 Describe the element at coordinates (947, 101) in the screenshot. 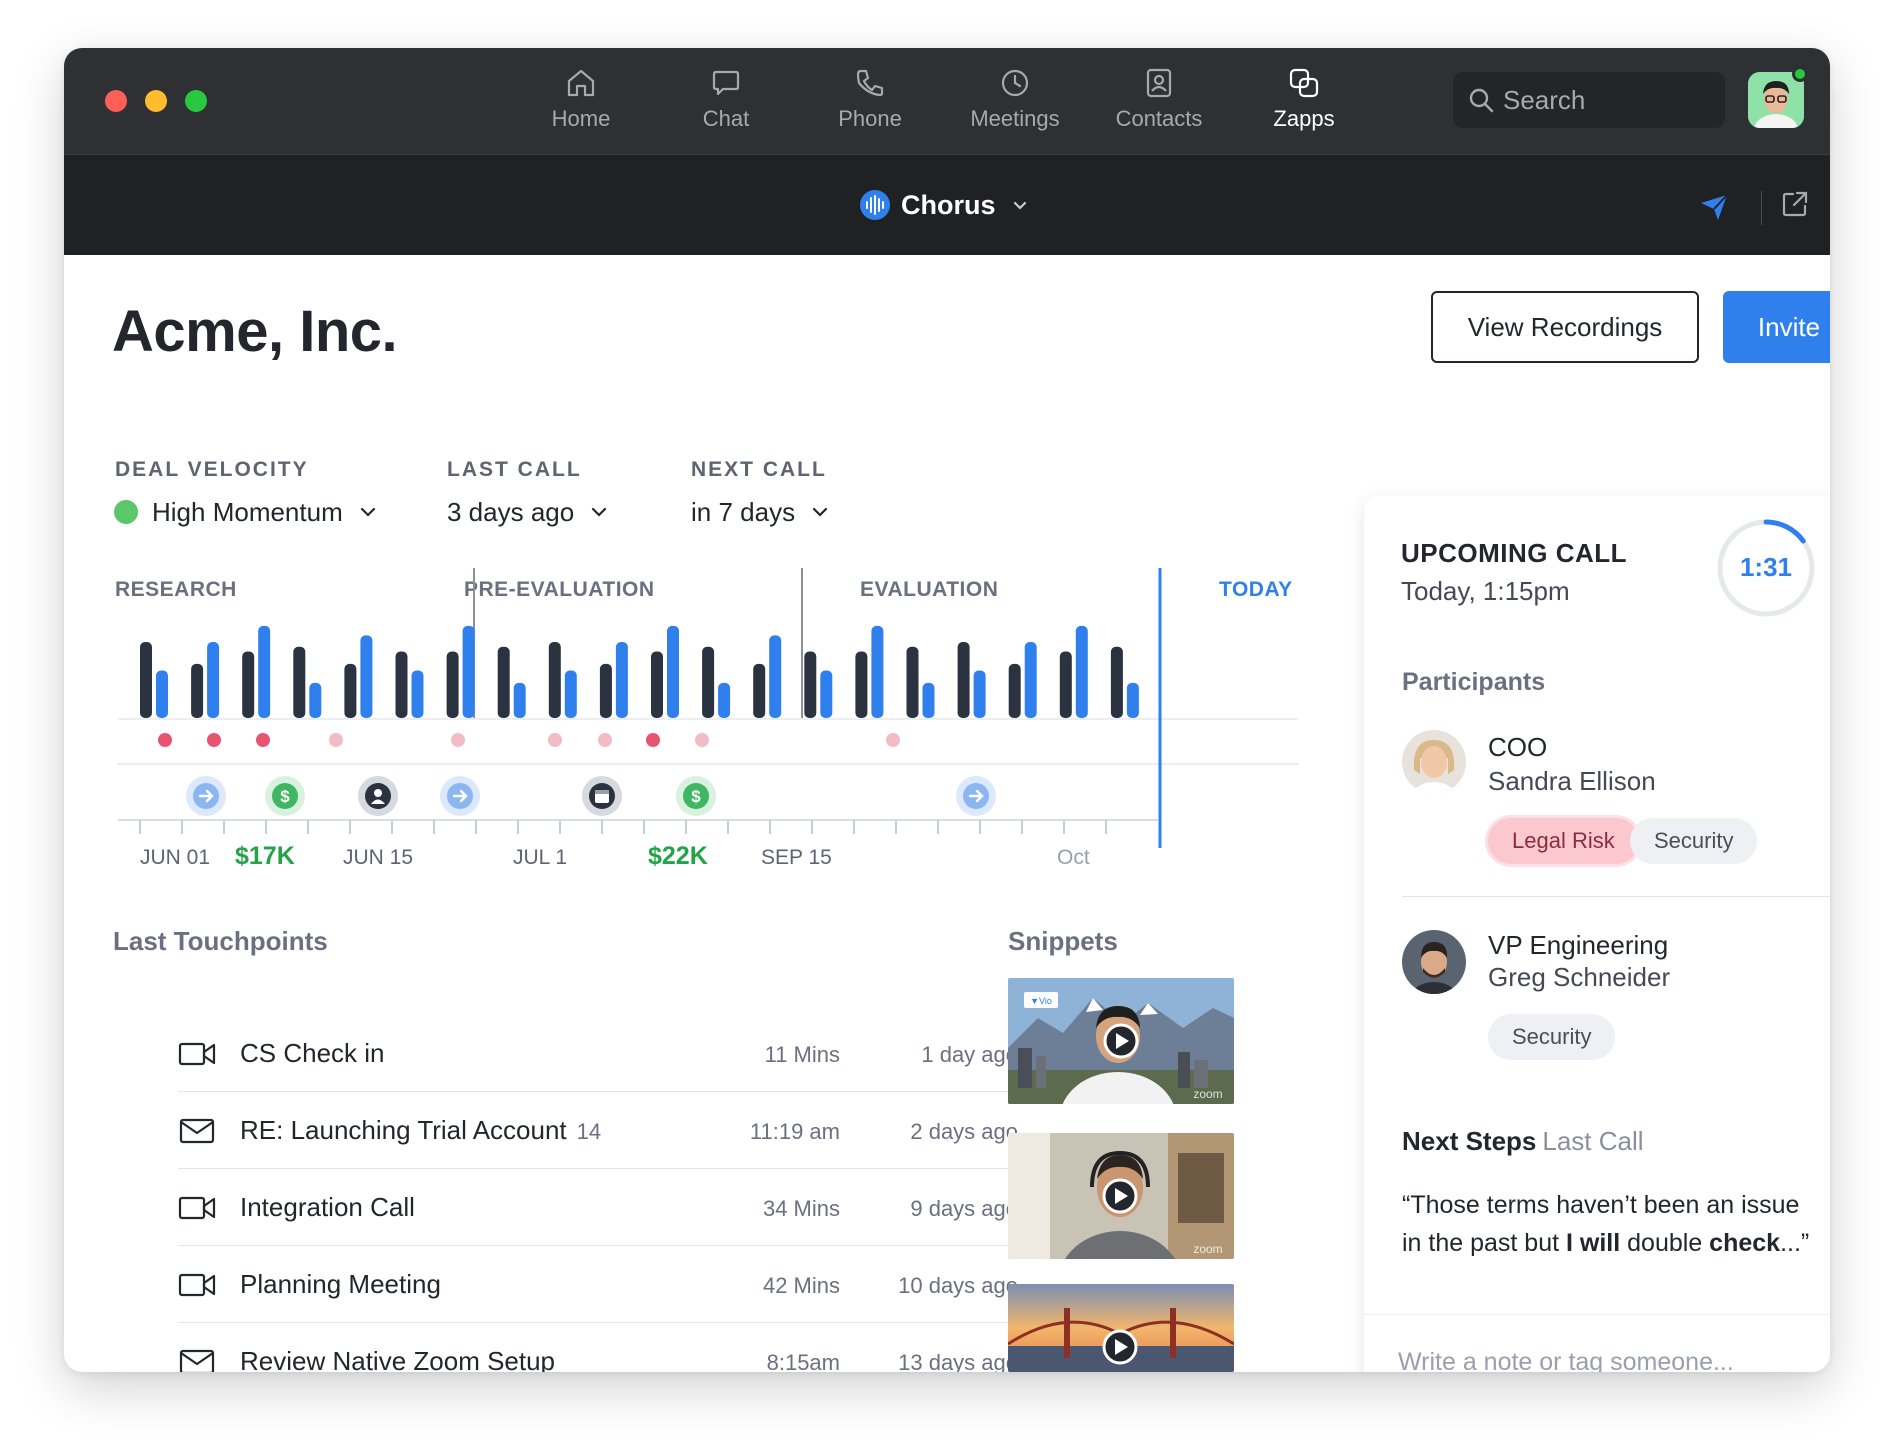

I see `top-nav-bar: Home Chat Phone Meetings Contacts Zapps` at that location.